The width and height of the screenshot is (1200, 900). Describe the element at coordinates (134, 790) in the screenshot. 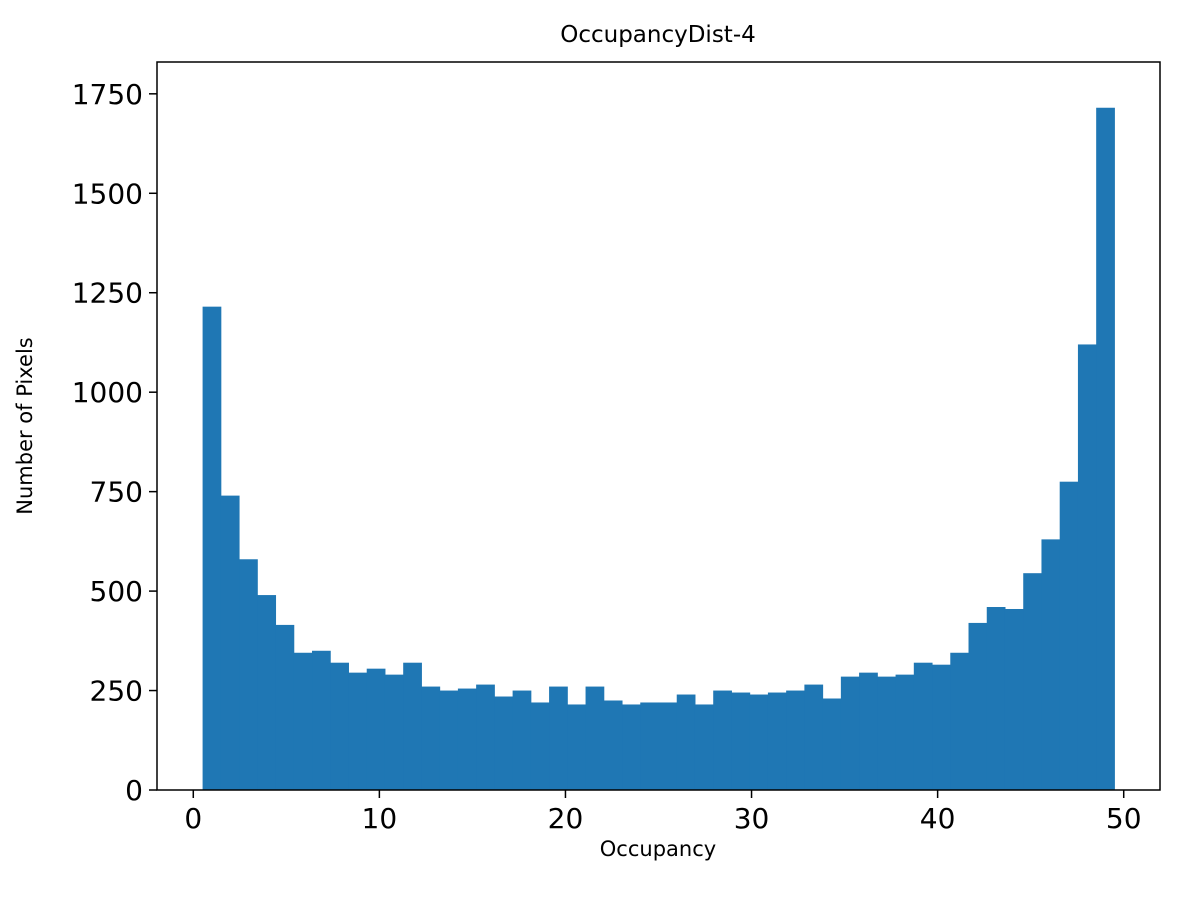

I see `y-tick-label: 0` at that location.